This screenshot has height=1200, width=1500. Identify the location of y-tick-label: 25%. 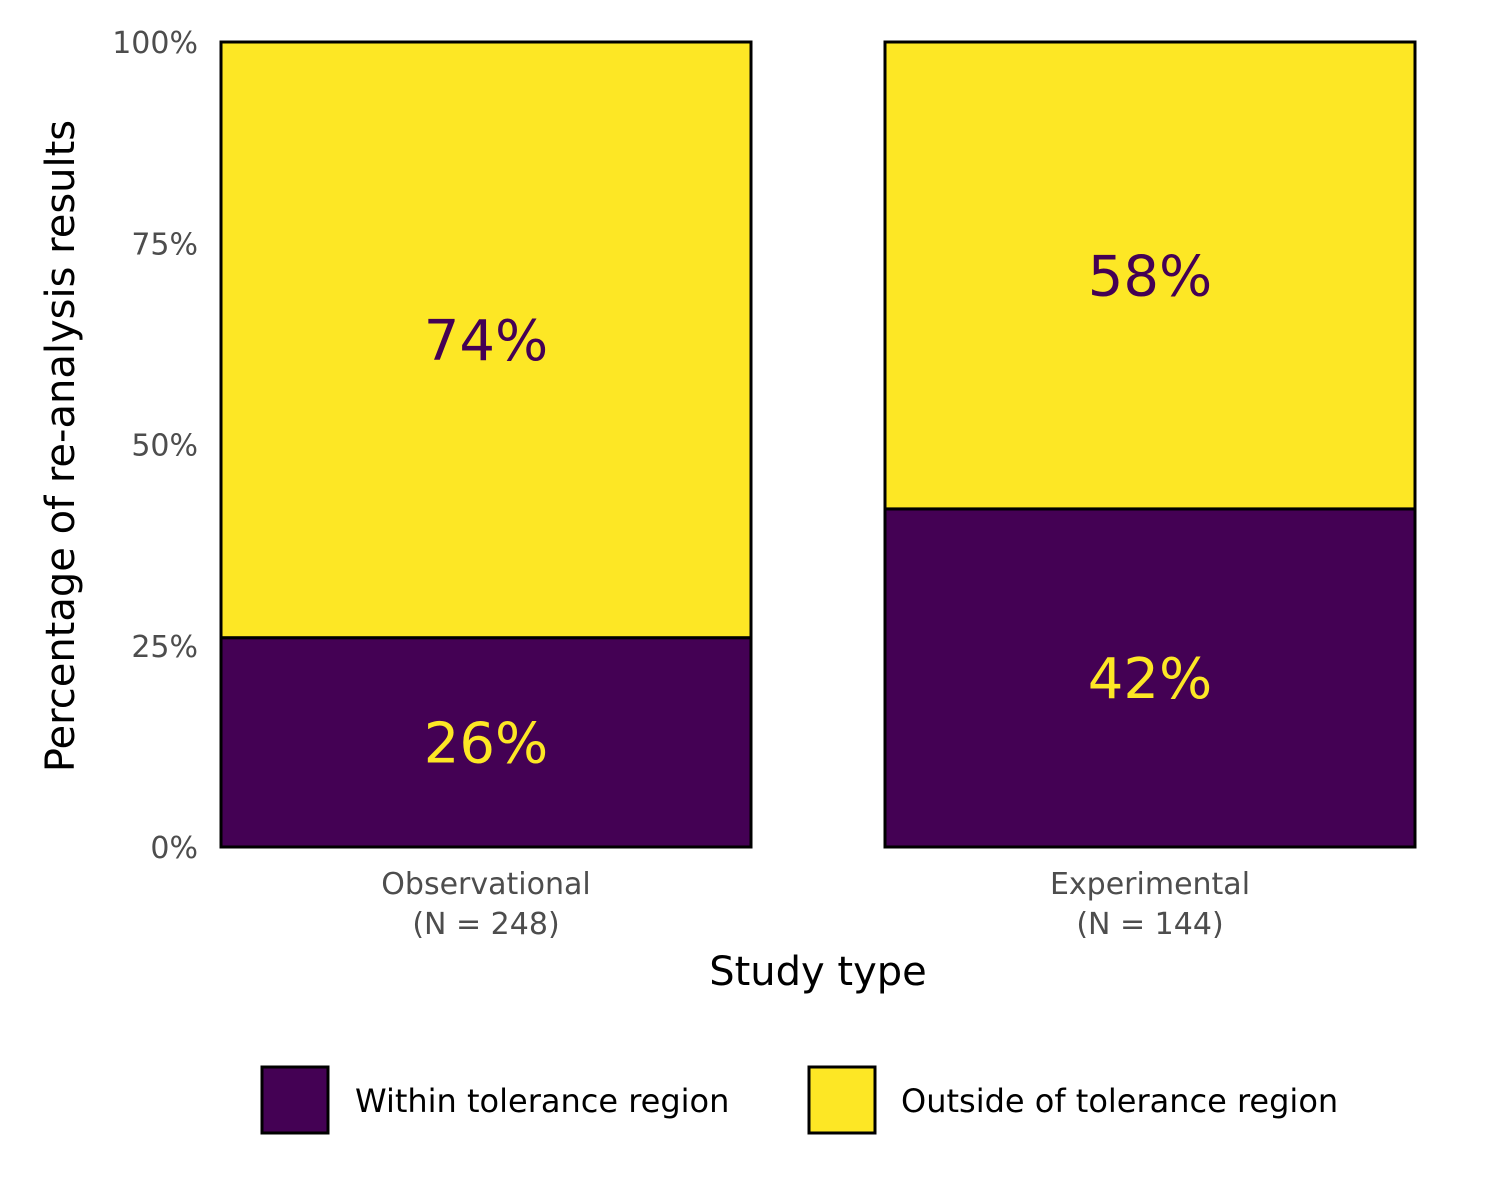
(164, 647).